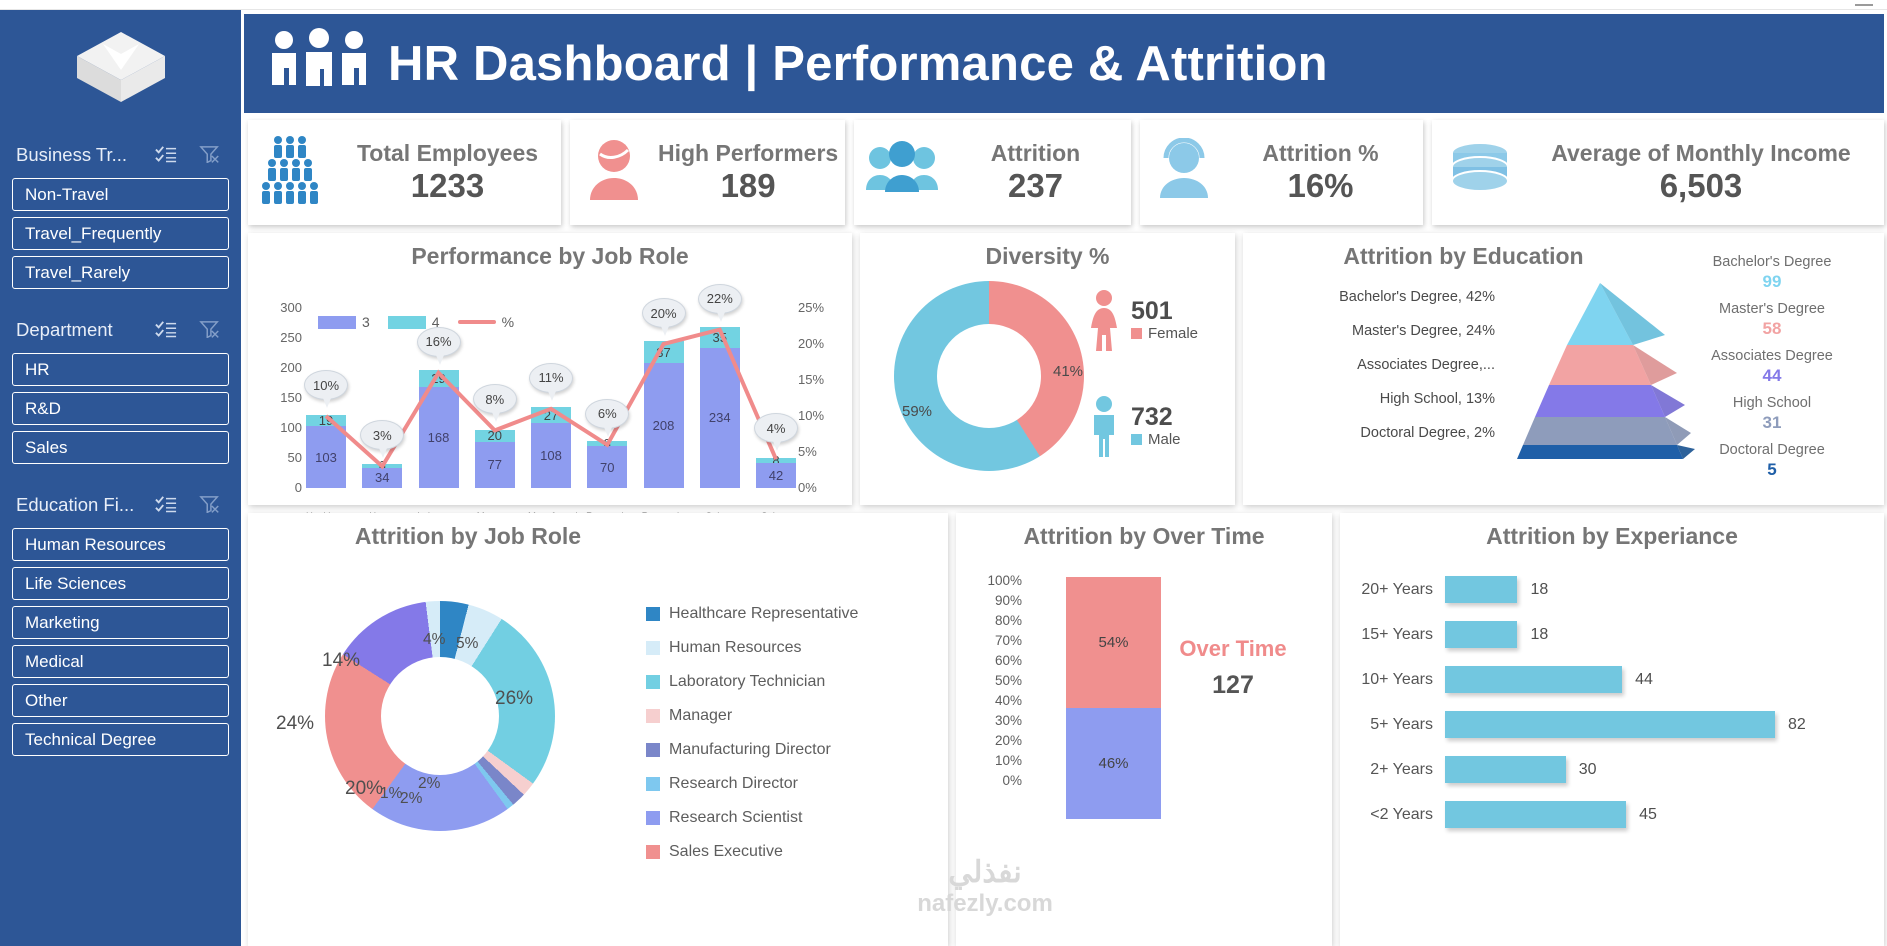 This screenshot has height=946, width=1887. I want to click on education-name: Associates Degree, so click(1772, 356).